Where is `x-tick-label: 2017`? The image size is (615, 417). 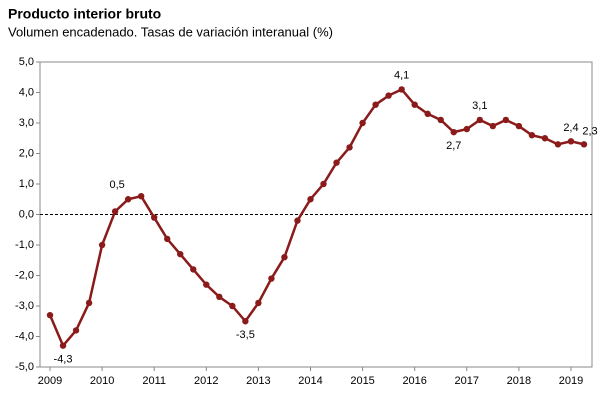
x-tick-label: 2017 is located at coordinates (467, 381).